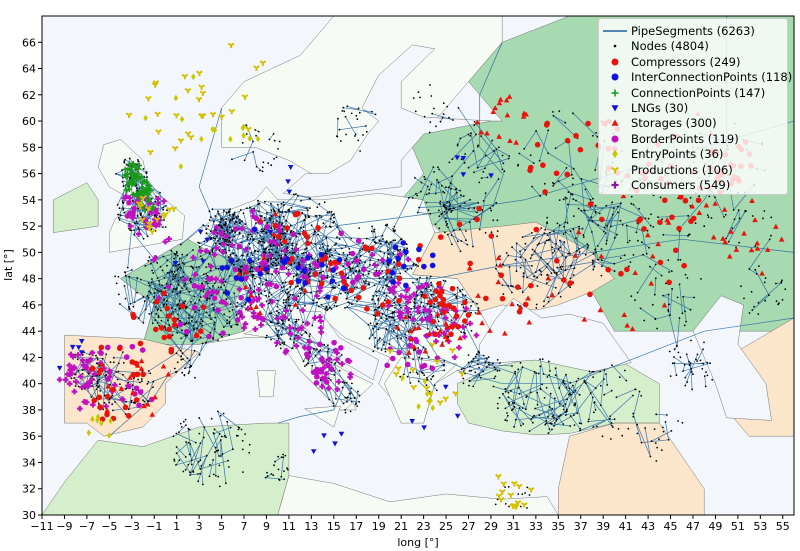 The width and height of the screenshot is (800, 551). I want to click on legend-label: Consumers (549), so click(681, 185).